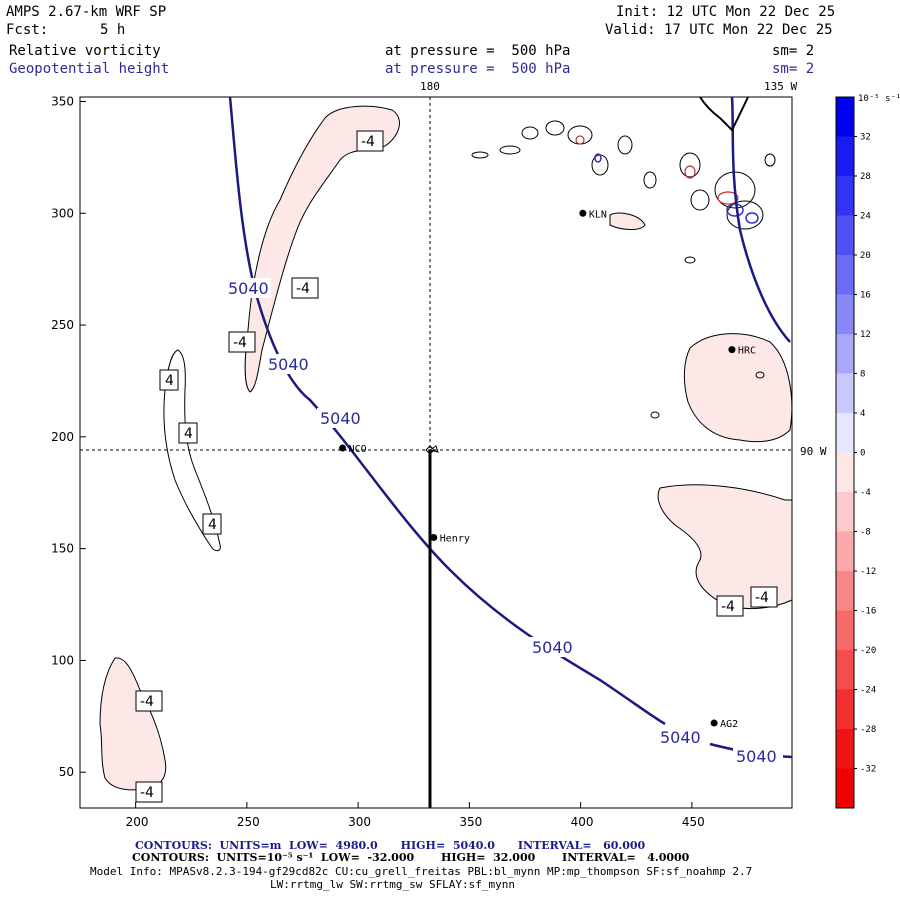 The height and width of the screenshot is (900, 900). I want to click on colorbar-tick-label: 12, so click(865, 335).